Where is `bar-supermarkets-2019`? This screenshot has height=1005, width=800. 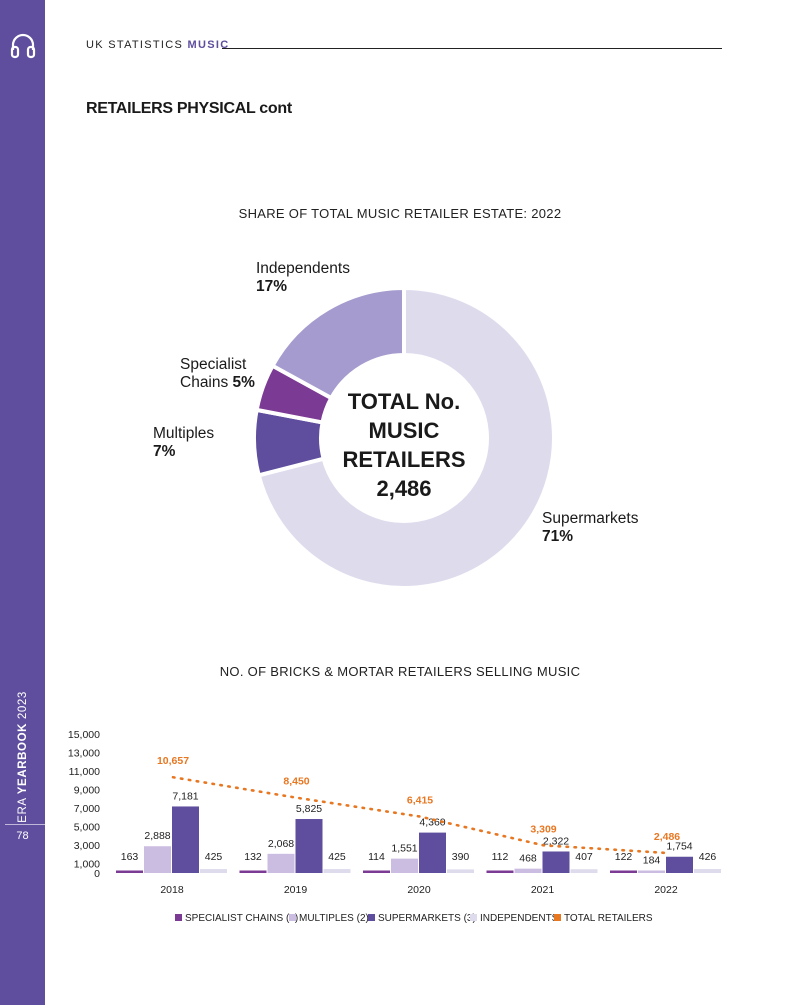
bar-supermarkets-2019 is located at coordinates (309, 846).